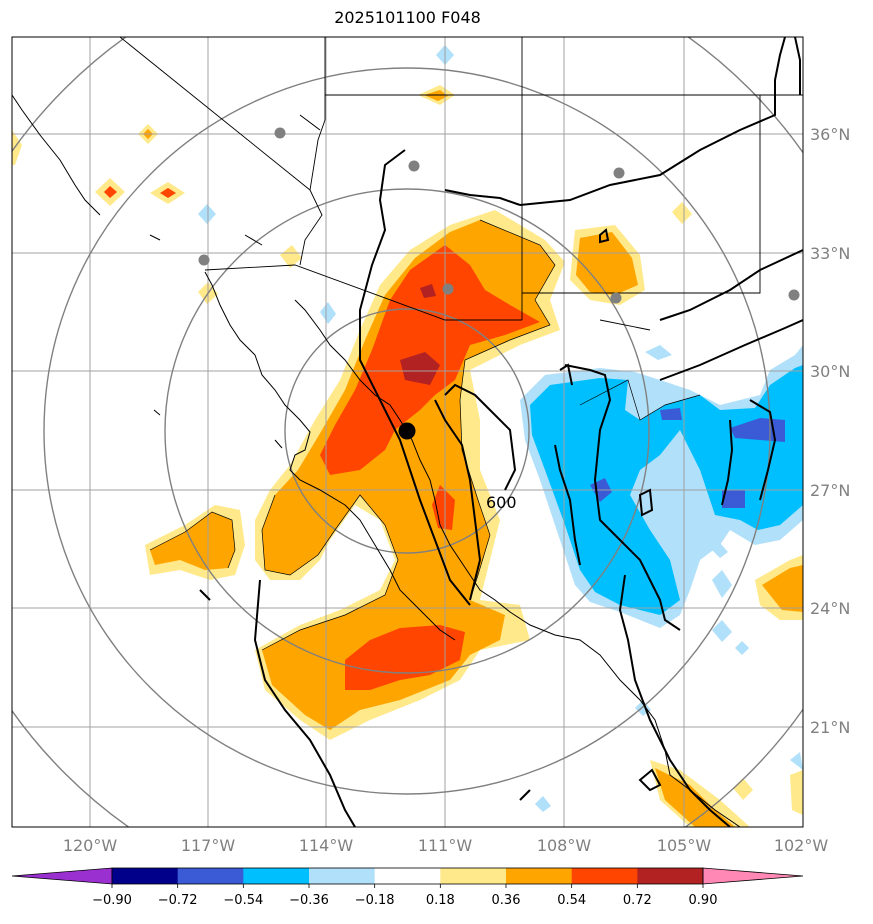 This screenshot has width=873, height=924. I want to click on lon-label: 111°W, so click(445, 845).